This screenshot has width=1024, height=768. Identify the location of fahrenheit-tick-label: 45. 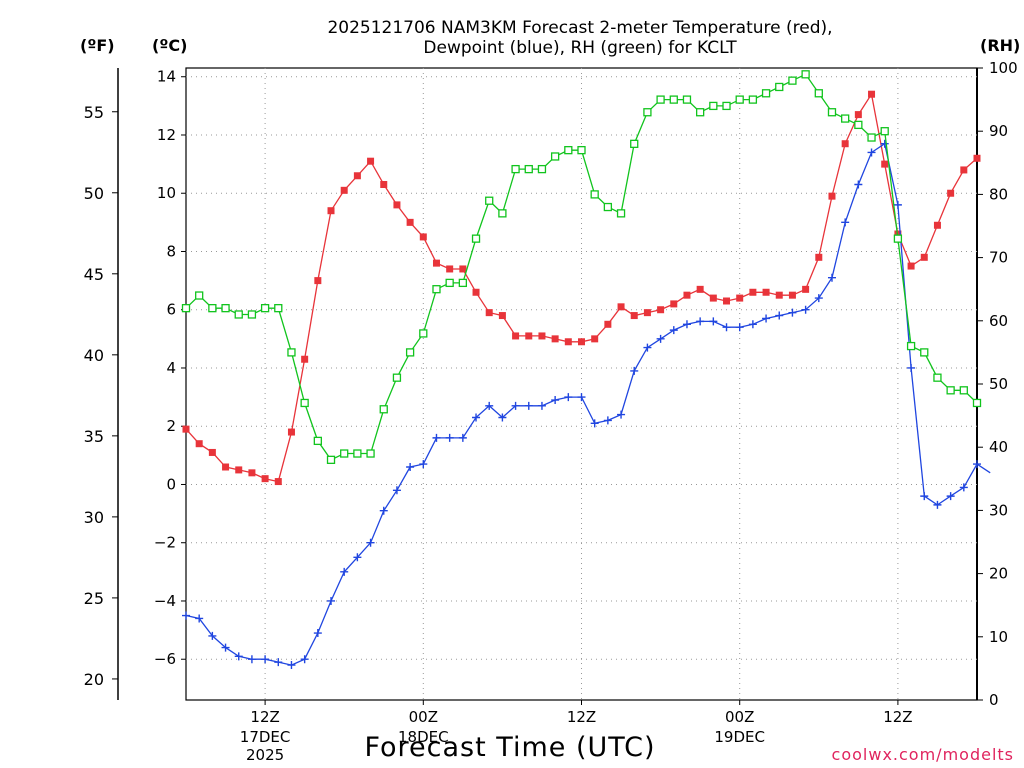
(94, 274).